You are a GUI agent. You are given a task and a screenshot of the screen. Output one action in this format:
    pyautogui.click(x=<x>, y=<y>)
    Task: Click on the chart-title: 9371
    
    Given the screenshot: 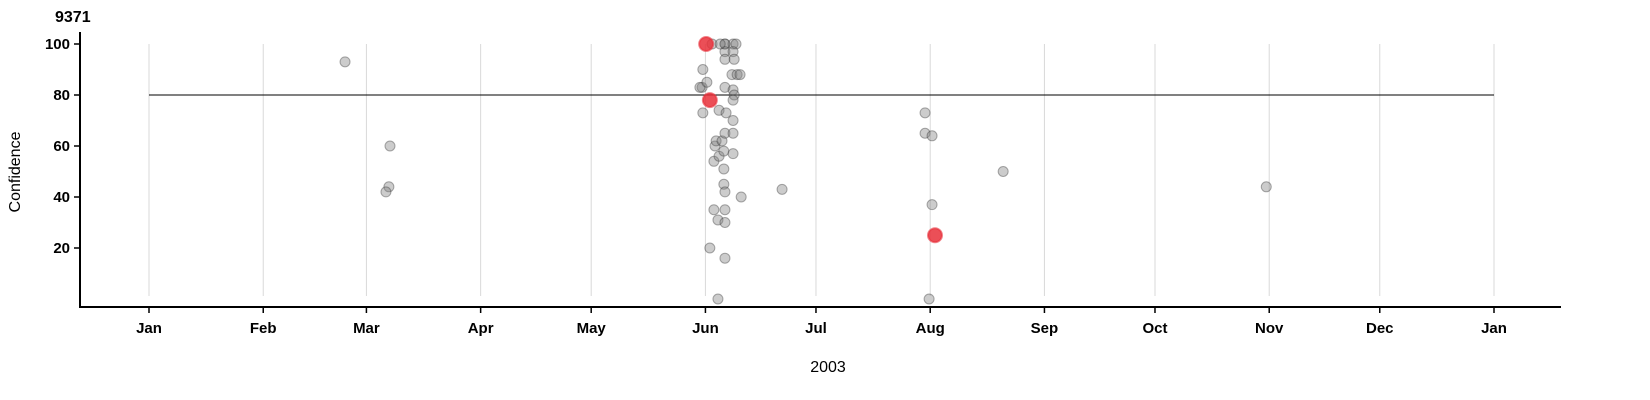 What is the action you would take?
    pyautogui.click(x=73, y=17)
    